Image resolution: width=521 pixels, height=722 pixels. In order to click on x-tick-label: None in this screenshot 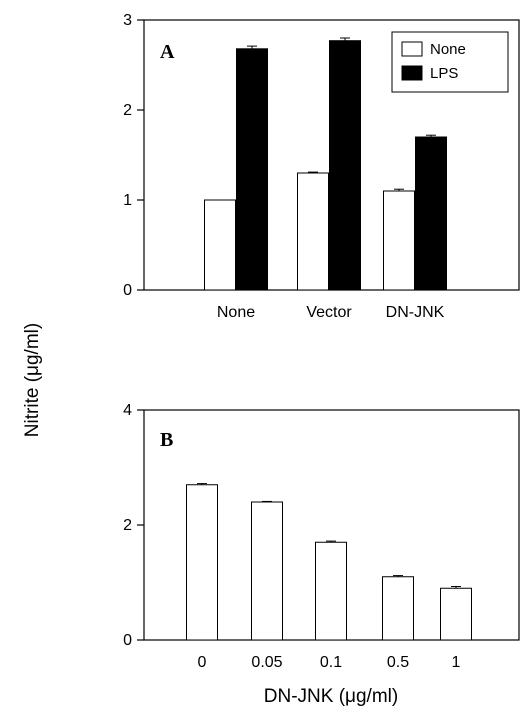, I will do `click(236, 312)`.